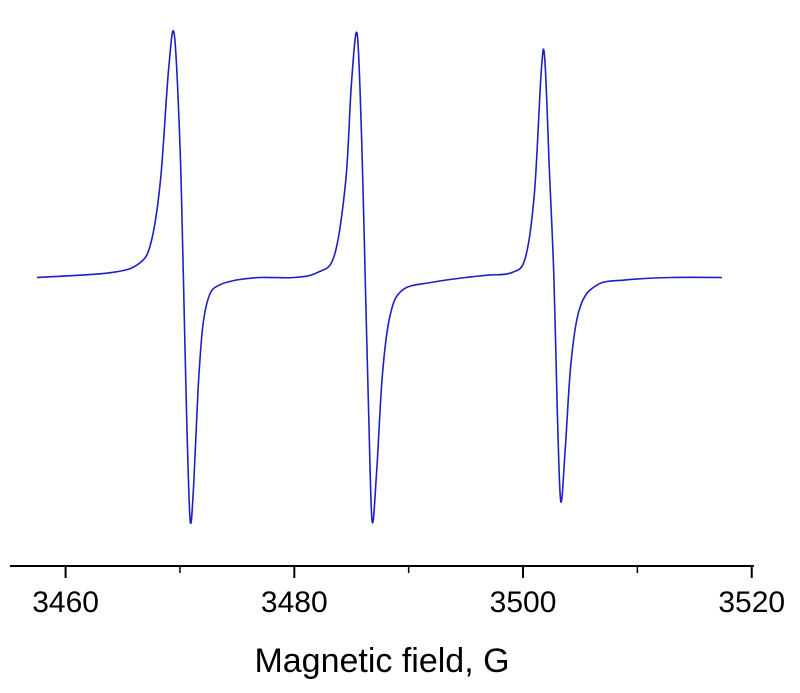 The image size is (800, 693). I want to click on x-axis-major-ticks, so click(408, 572).